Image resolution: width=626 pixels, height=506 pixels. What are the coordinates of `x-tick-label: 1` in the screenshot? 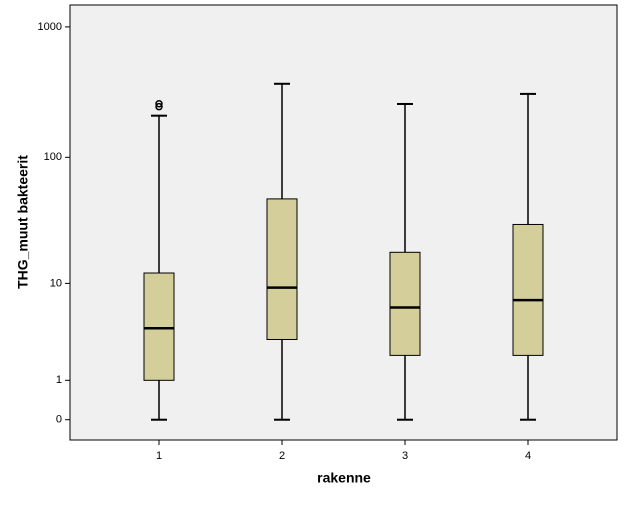 It's located at (159, 456).